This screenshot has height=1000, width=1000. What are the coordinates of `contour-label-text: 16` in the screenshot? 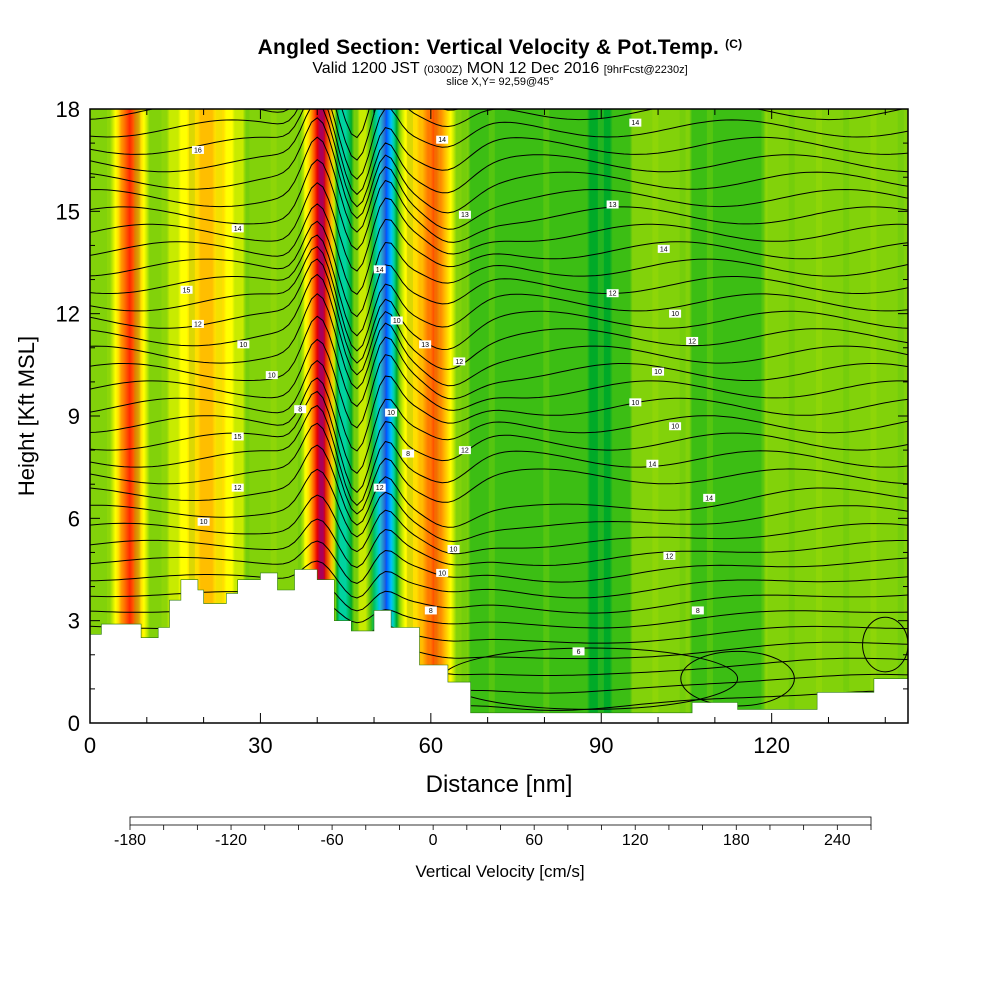 It's located at (198, 150).